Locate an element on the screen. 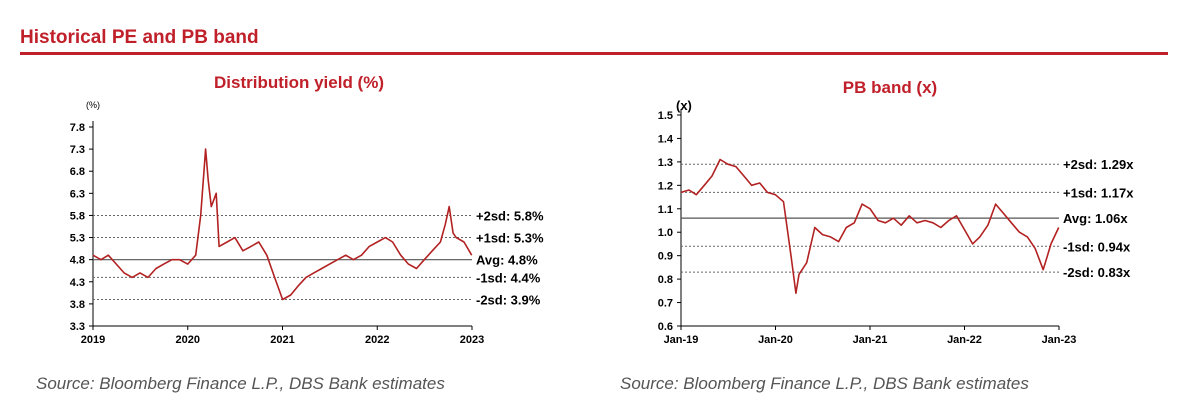 The height and width of the screenshot is (415, 1200). chart-title: PB band (x) is located at coordinates (890, 87).